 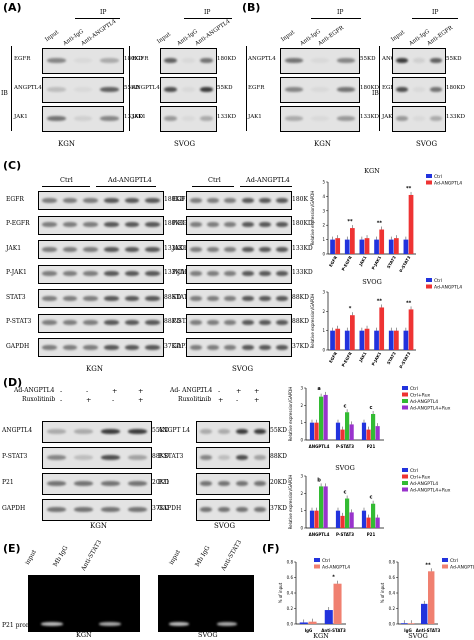 What do you see at coordinates (171, 456) in the screenshot?
I see `d-svog-p-stat3-label: P-STAT3` at bounding box center [171, 456].